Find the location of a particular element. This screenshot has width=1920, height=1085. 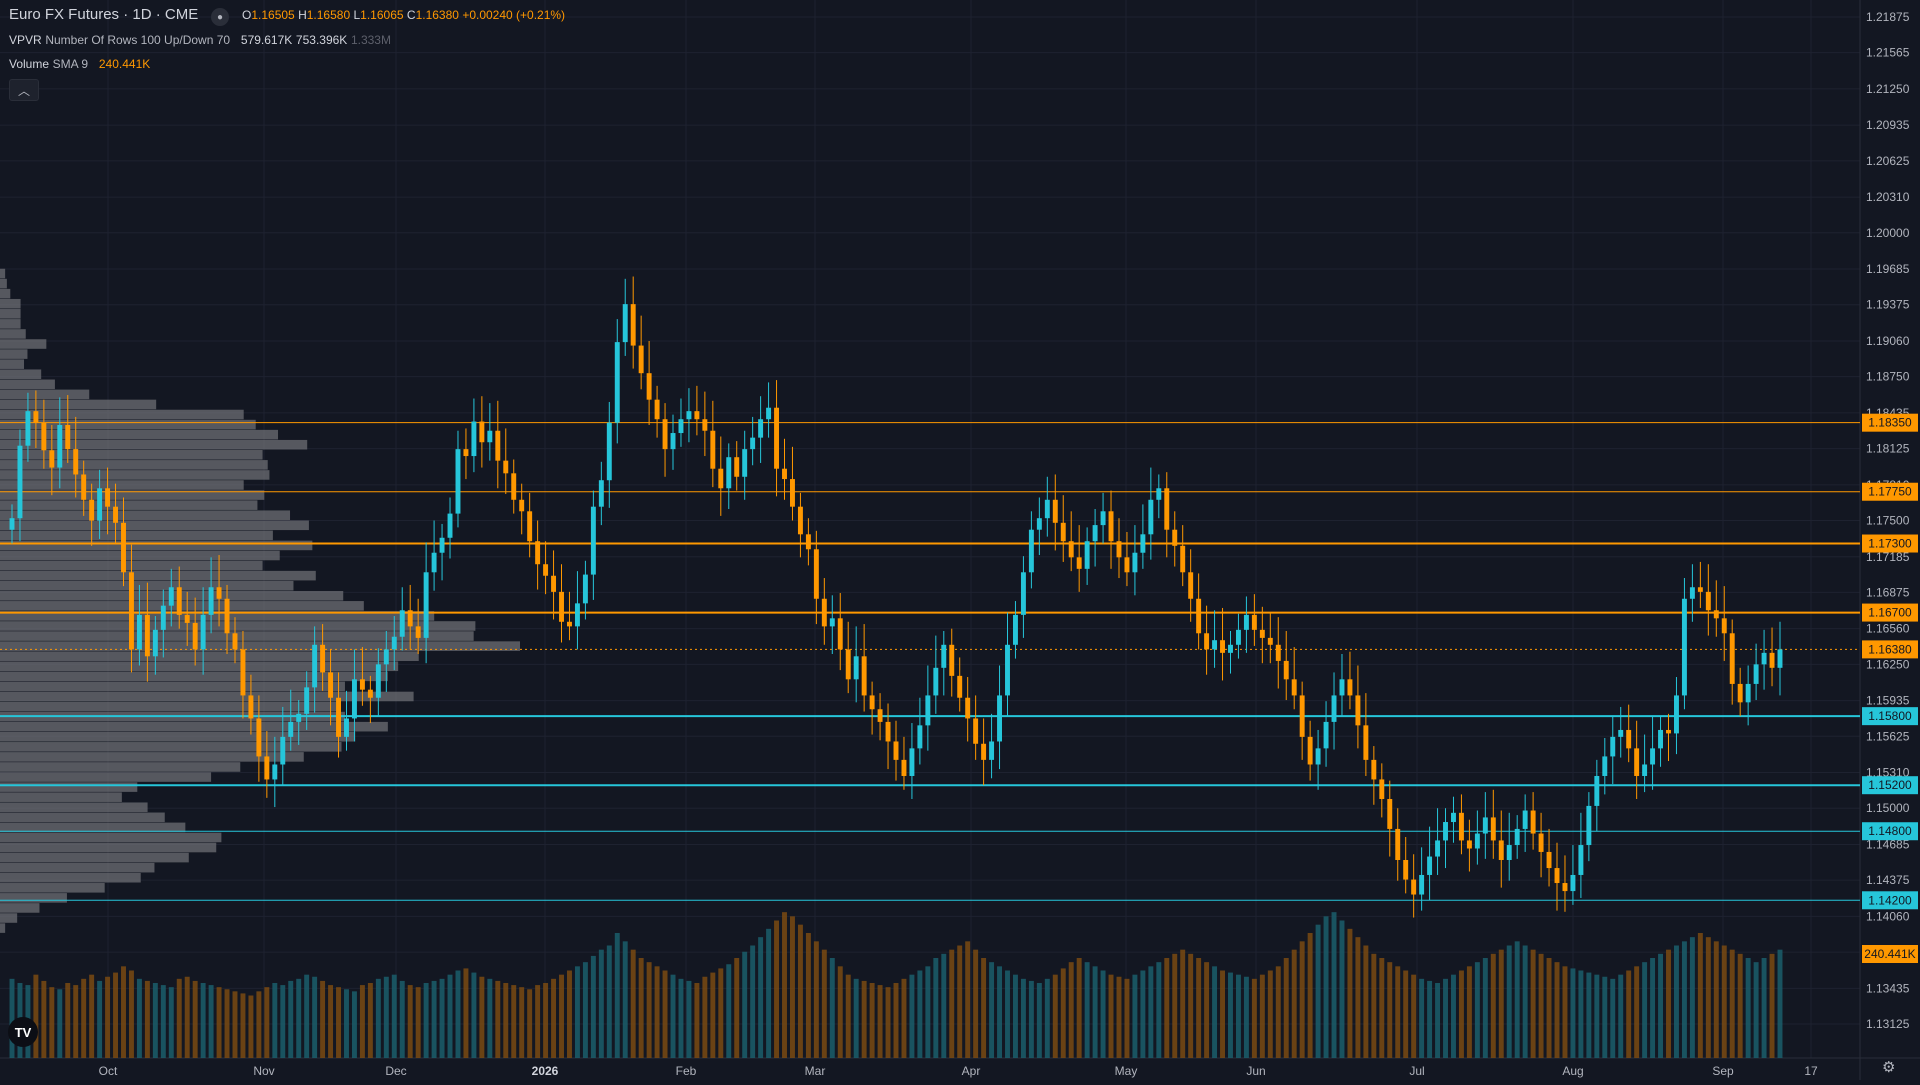

chevron-up-icon: ︿ is located at coordinates (24, 90).